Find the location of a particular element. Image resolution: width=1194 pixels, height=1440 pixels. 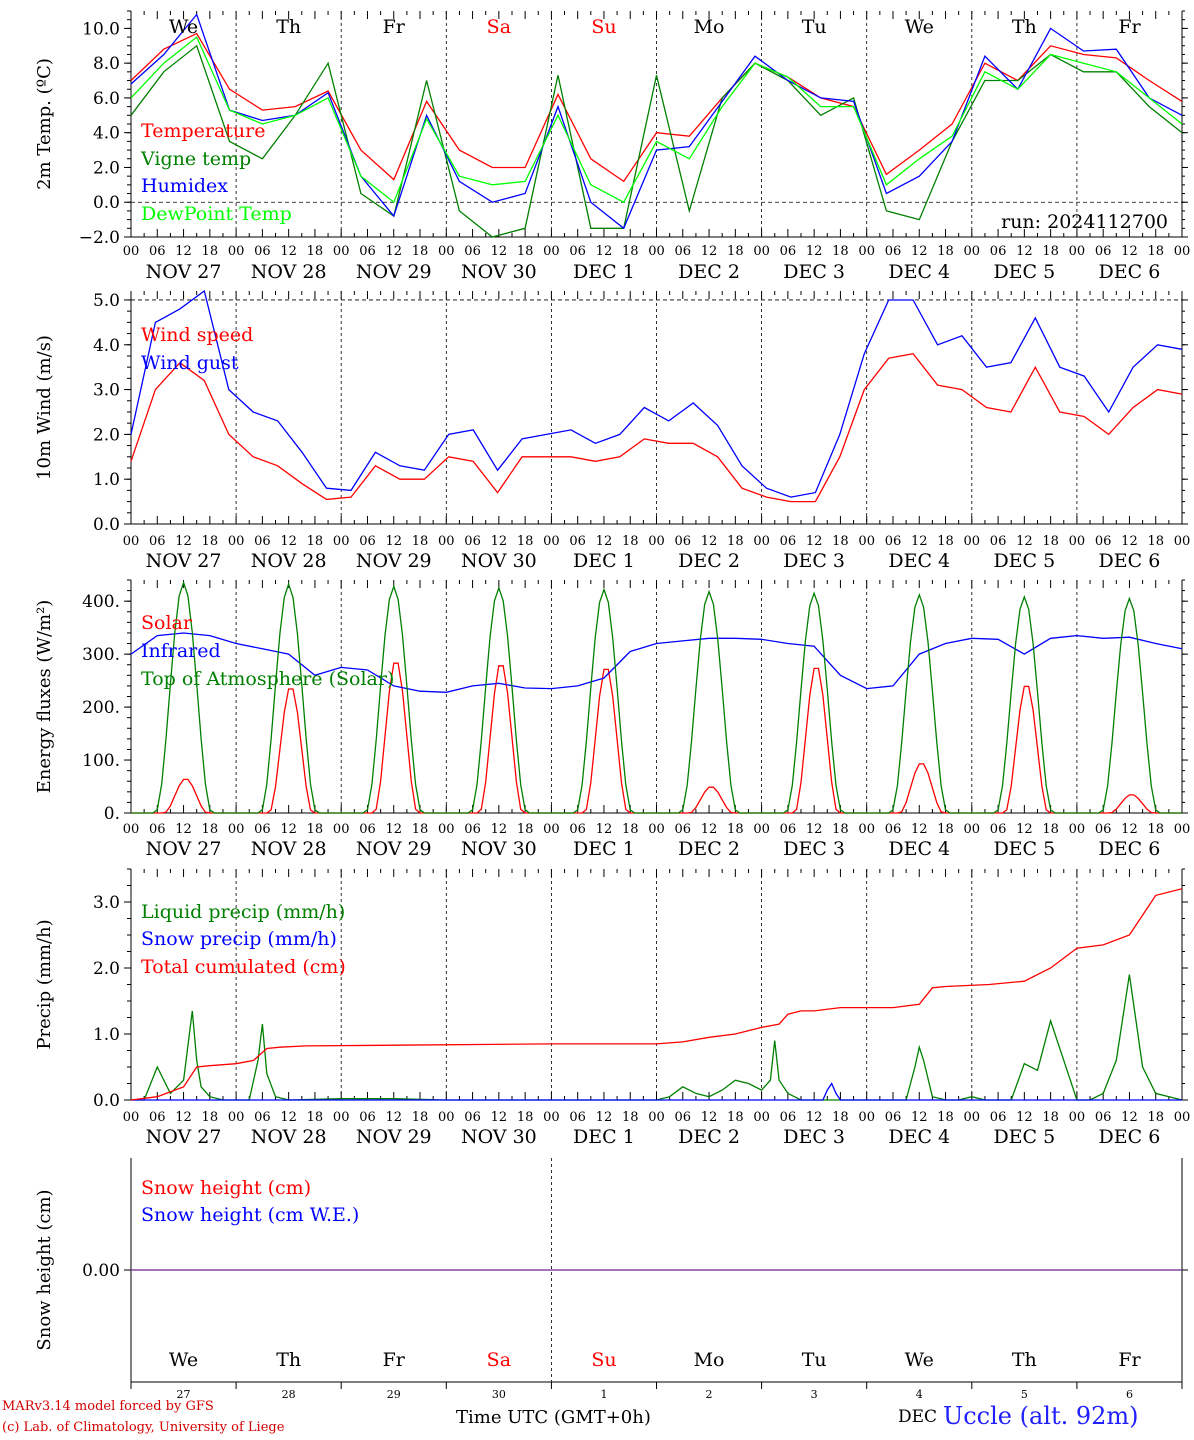

legend-entry: Humidex is located at coordinates (184, 186).